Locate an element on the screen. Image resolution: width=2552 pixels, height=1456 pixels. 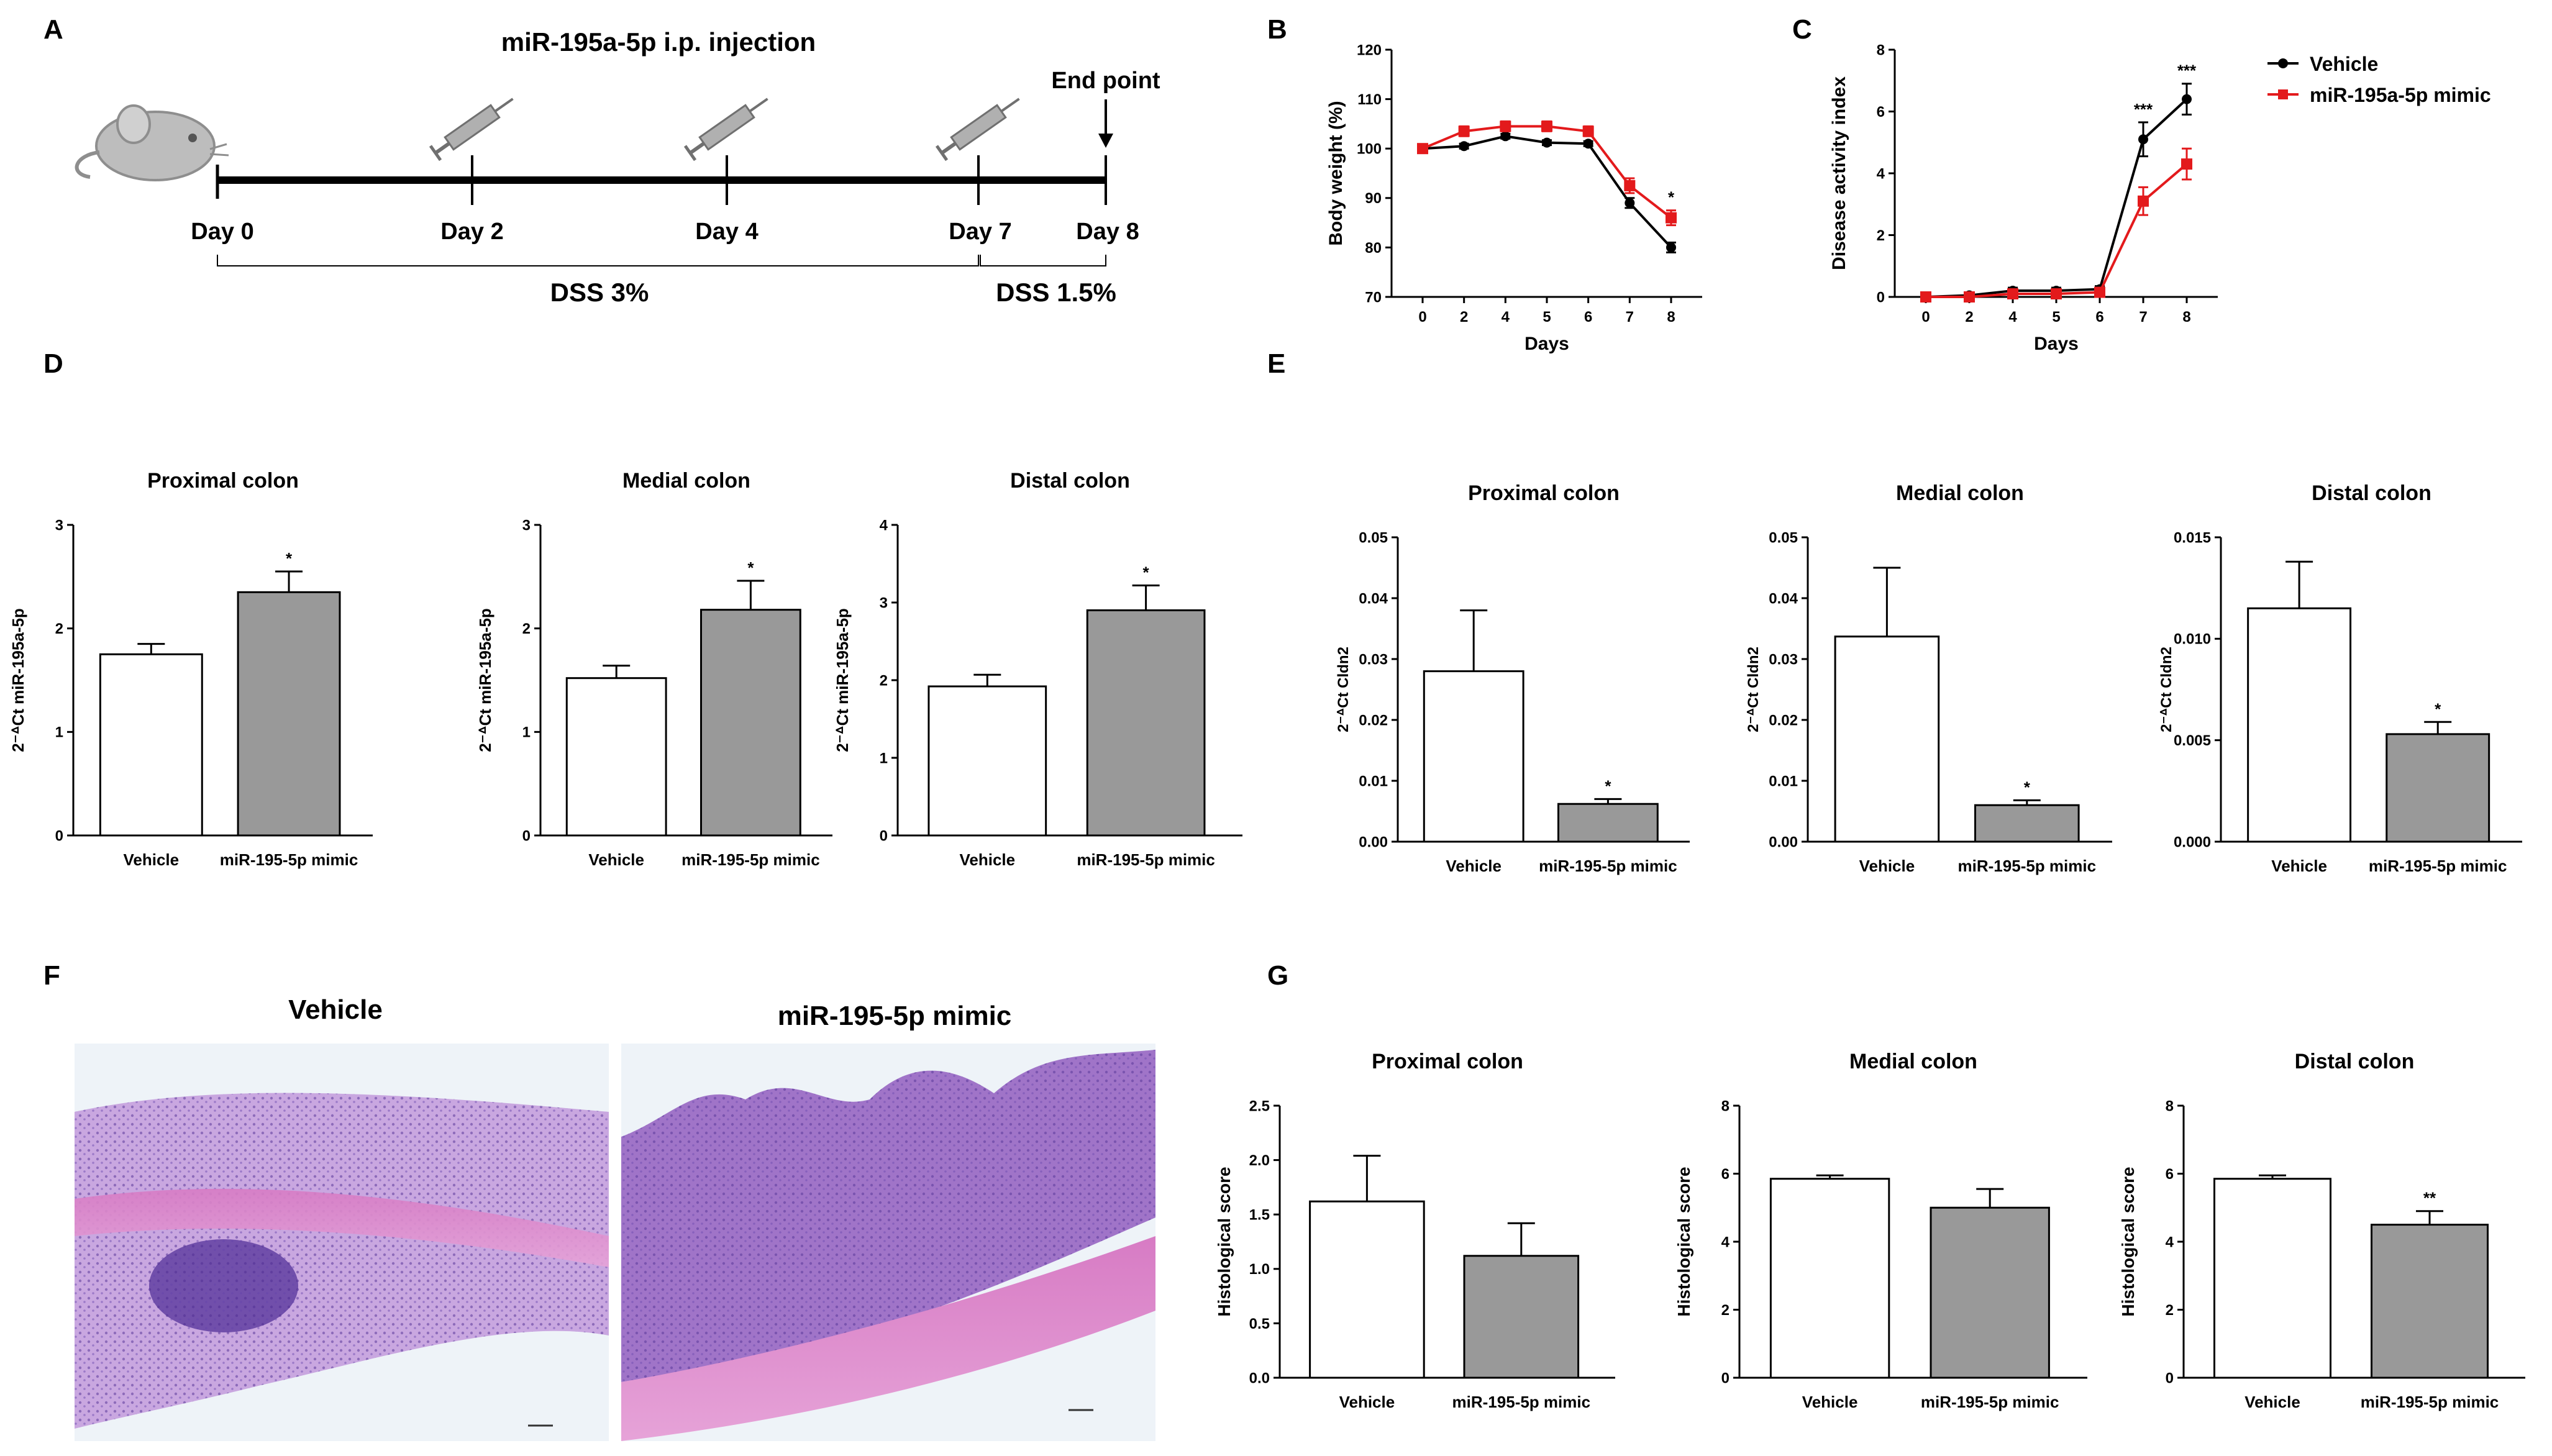
y-axis-label: Histological score is located at coordinates (1224, 1242).